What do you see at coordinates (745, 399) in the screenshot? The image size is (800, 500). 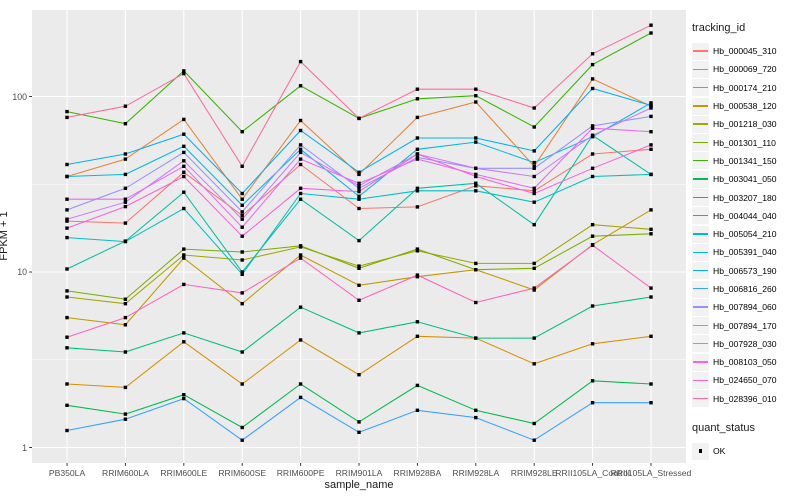 I see `legend-entry: Hb_028396_010` at bounding box center [745, 399].